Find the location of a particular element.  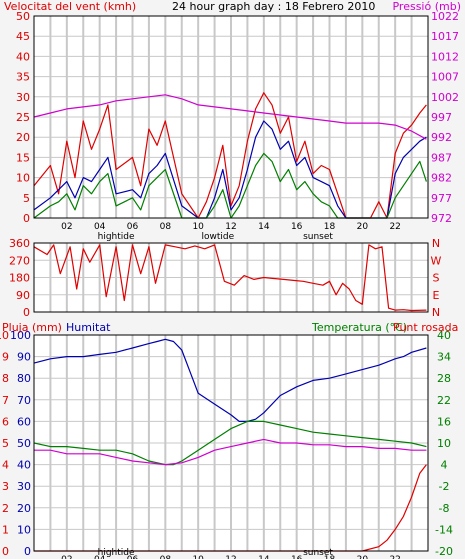

rain-rain-tick: 6 is located at coordinates (5, 421).